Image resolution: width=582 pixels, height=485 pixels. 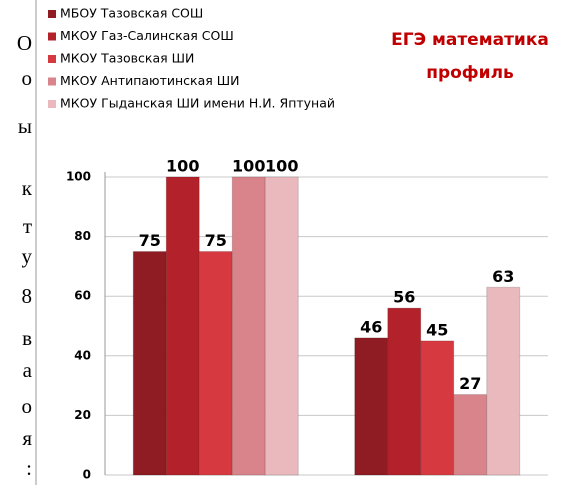 What do you see at coordinates (470, 40) in the screenshot?
I see `chart-title: ЕГЭ математика` at bounding box center [470, 40].